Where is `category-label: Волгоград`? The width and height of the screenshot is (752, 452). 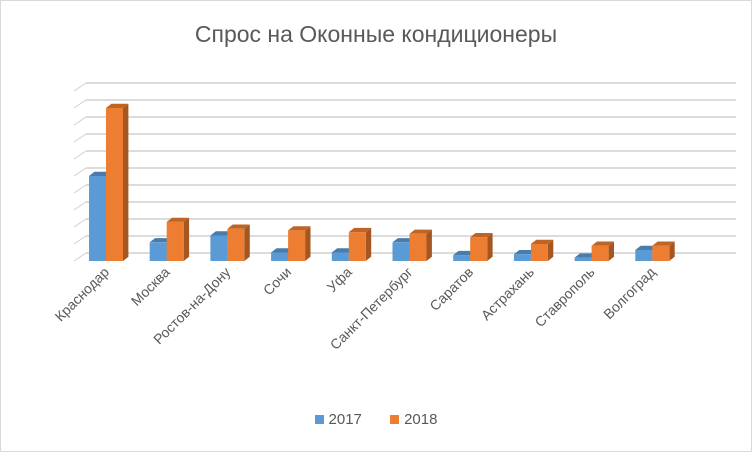 category-label: Волгоград is located at coordinates (629, 293).